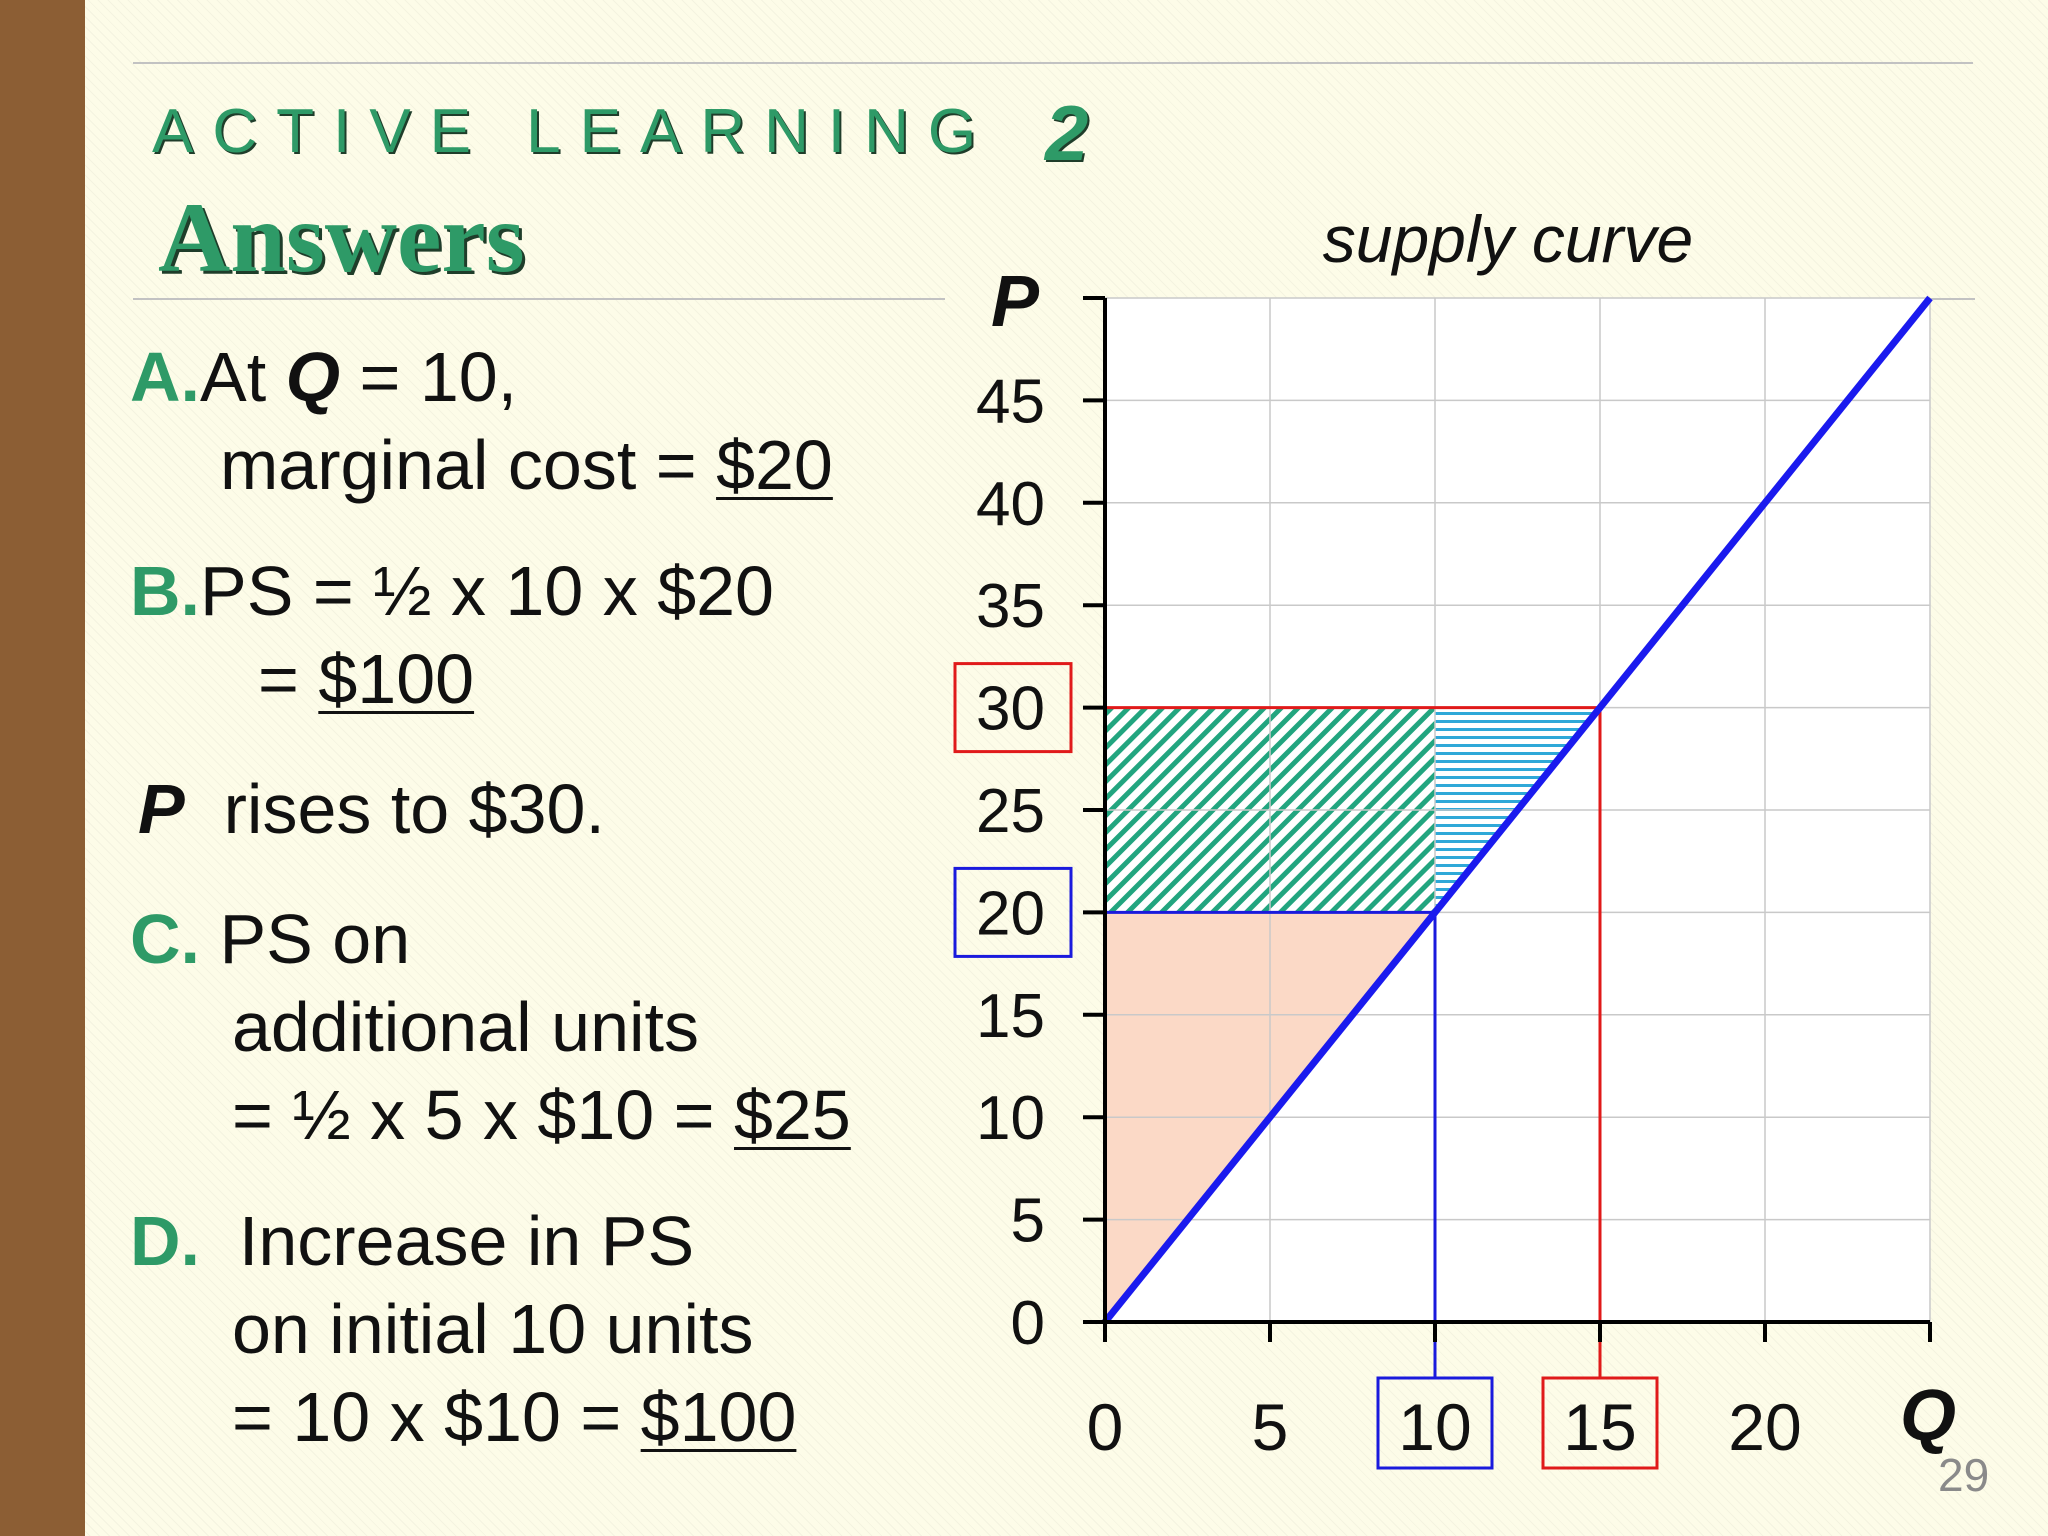  Describe the element at coordinates (1015, 302) in the screenshot. I see `y-axis-title: P` at that location.